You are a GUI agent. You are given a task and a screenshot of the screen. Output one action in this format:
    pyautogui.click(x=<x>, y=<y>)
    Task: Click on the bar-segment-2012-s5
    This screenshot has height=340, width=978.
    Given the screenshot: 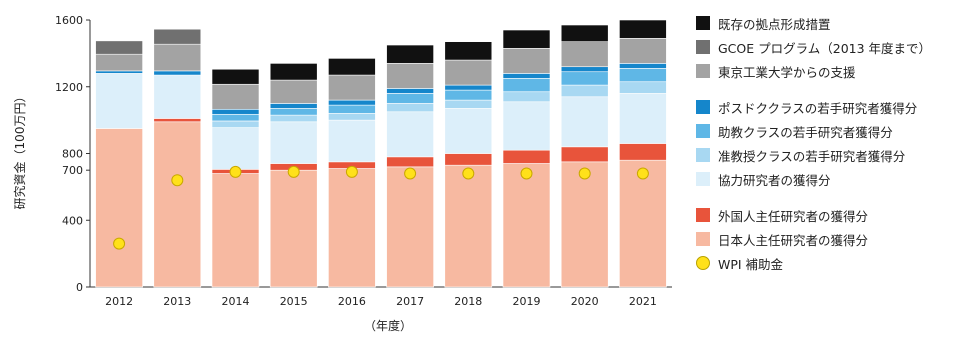 What is the action you would take?
    pyautogui.click(x=119, y=72)
    